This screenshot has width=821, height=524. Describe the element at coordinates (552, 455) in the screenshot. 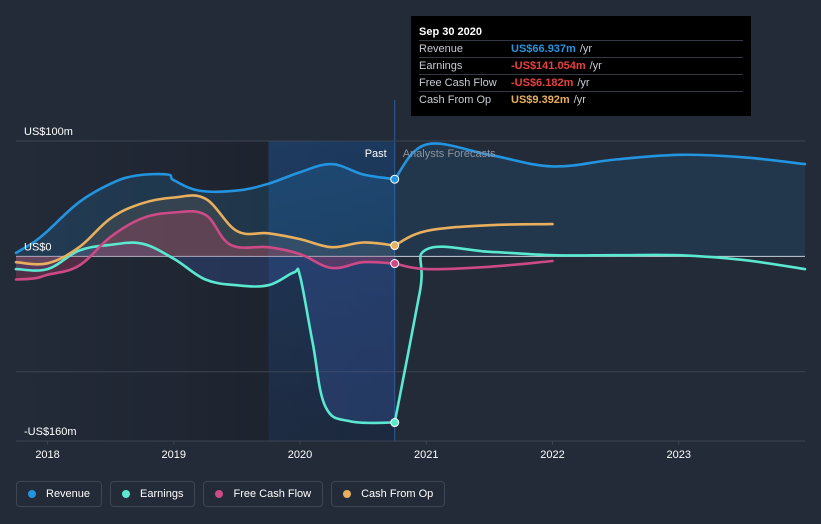

I see `x-tick-label: 2022` at that location.